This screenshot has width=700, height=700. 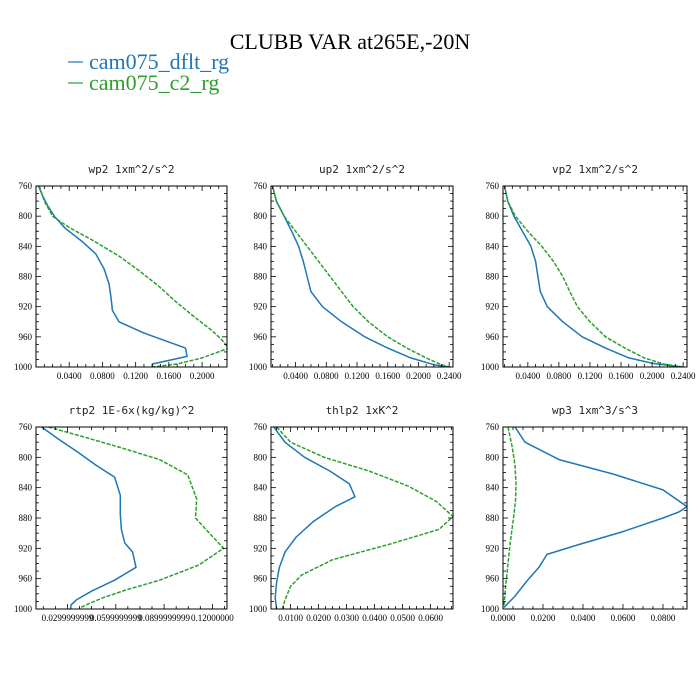 I want to click on x-tick-label: 0.0000, so click(x=503, y=618).